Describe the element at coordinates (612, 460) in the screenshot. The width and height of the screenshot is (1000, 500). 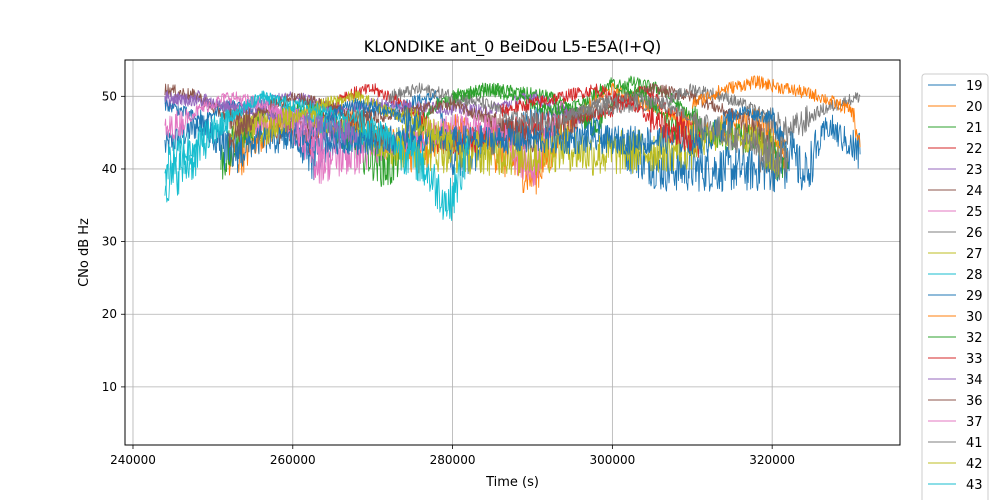
I see `x-tick-label: 300000` at that location.